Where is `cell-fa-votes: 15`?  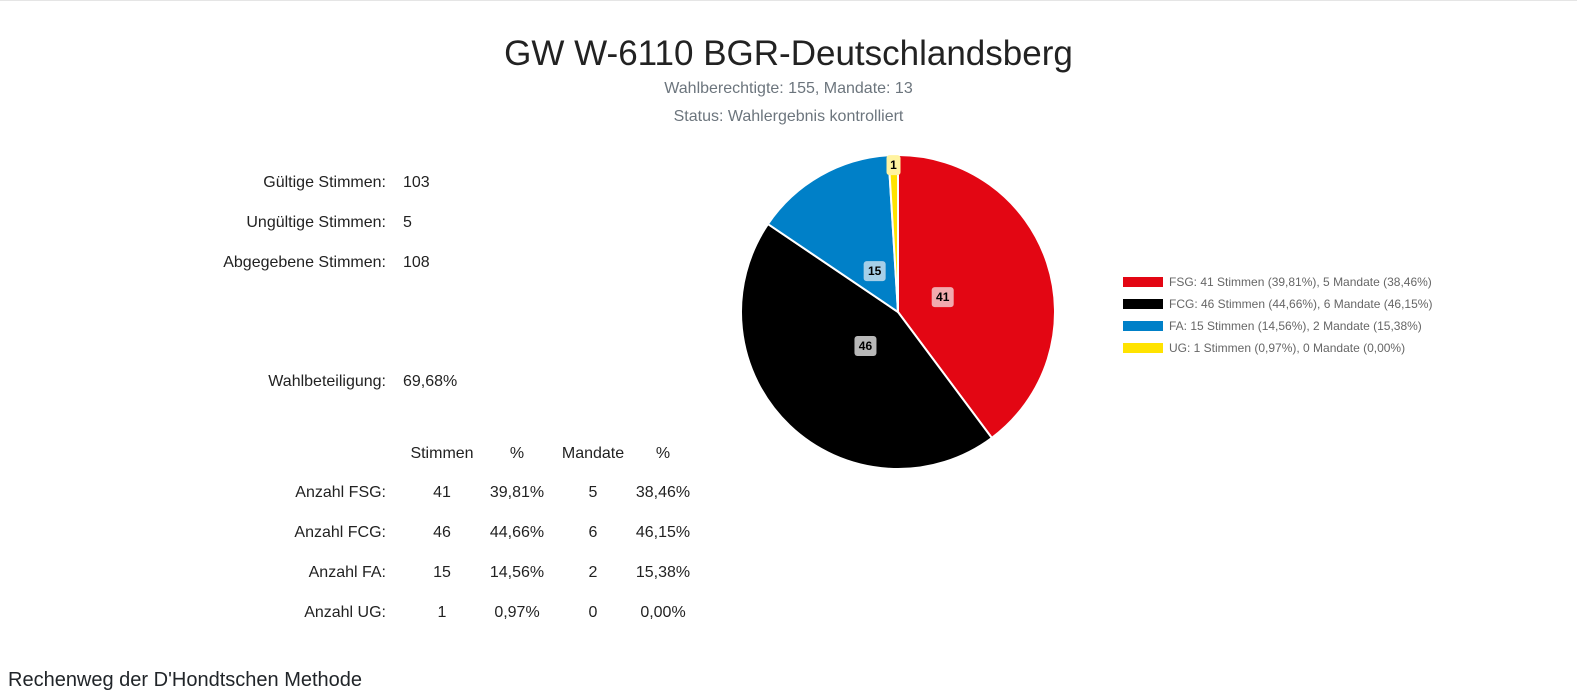
cell-fa-votes: 15 is located at coordinates (442, 572).